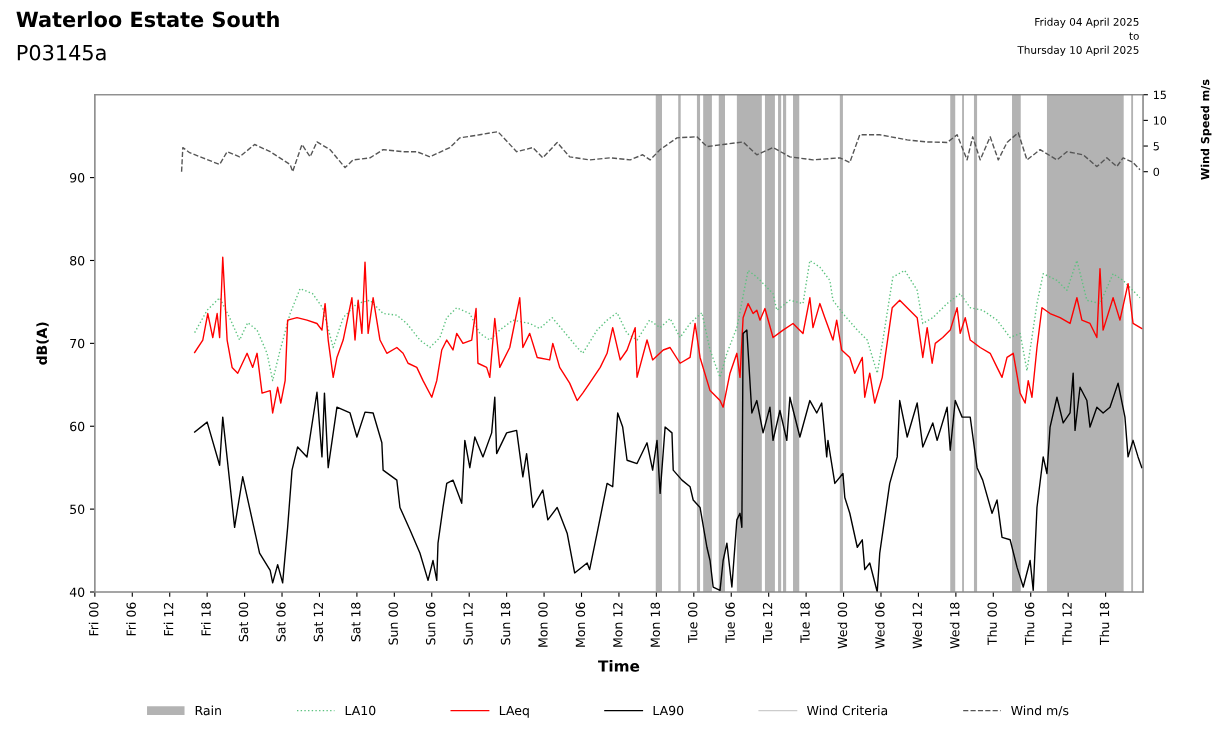  I want to click on y2-tick-label: 10, so click(1160, 120).